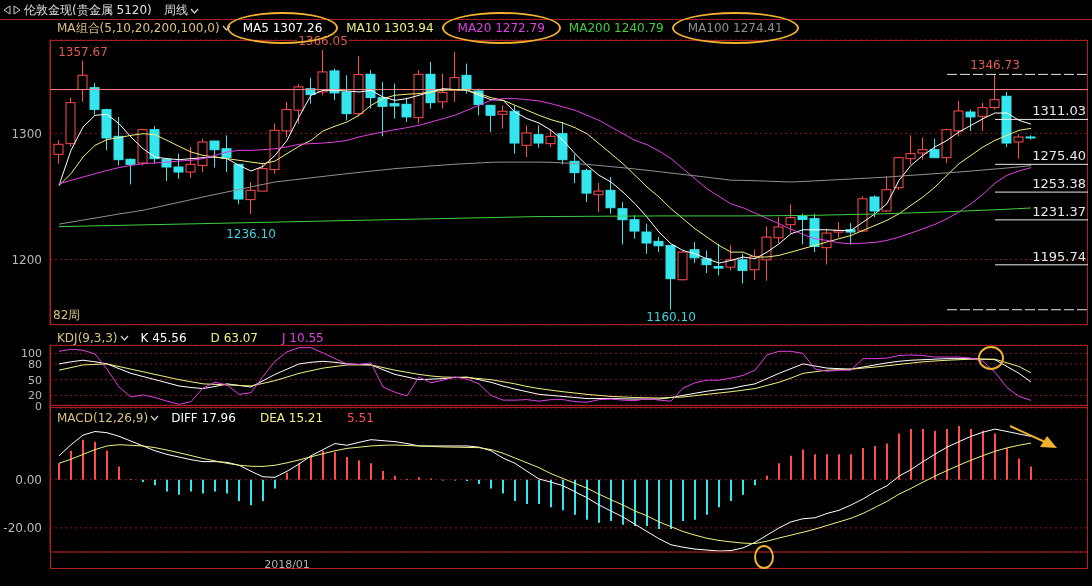  What do you see at coordinates (251, 233) in the screenshot?
I see `annotation: 1236.10` at bounding box center [251, 233].